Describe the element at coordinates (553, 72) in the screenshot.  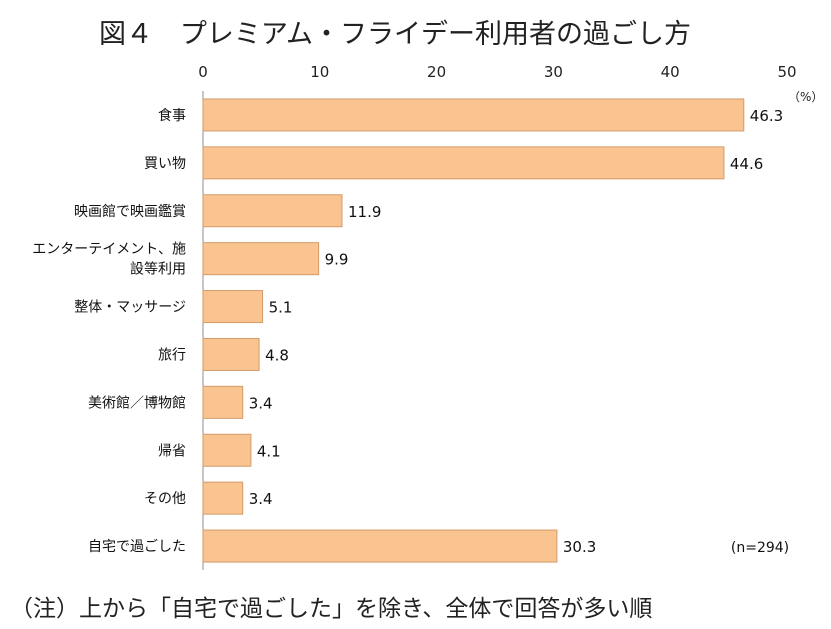
I see `x-tick-label: 30` at that location.